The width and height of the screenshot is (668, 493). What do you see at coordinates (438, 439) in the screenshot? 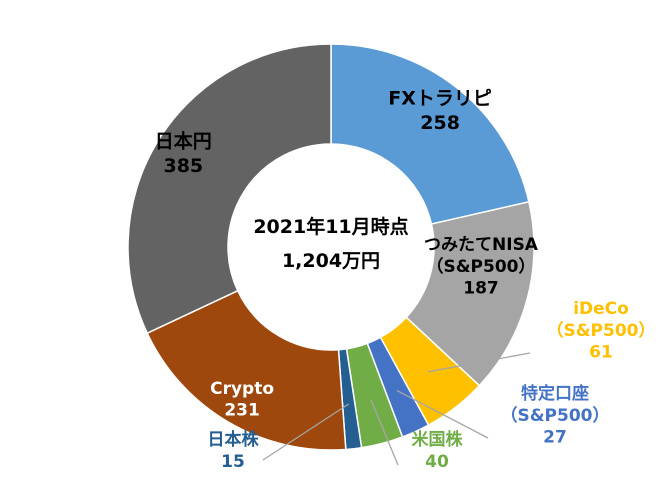
I see `slice-name: 米国株` at bounding box center [438, 439].